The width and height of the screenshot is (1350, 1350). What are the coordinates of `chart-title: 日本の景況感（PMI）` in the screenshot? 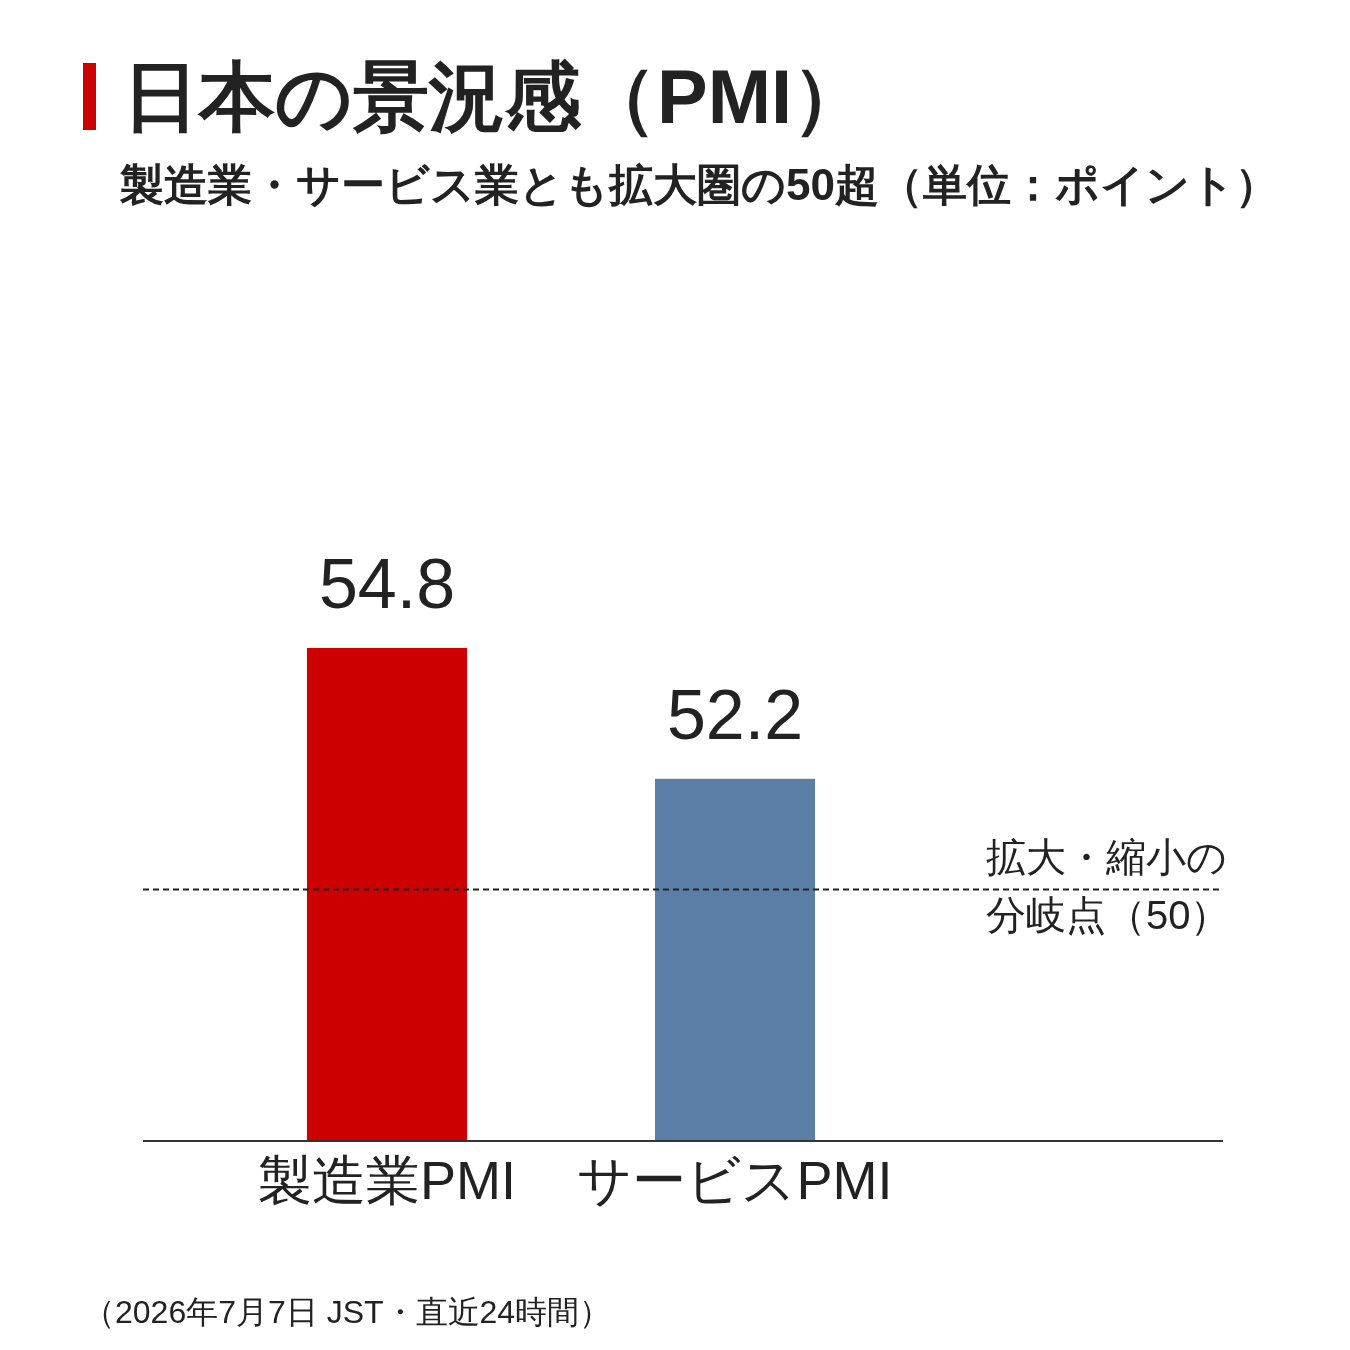 It's located at (496, 96).